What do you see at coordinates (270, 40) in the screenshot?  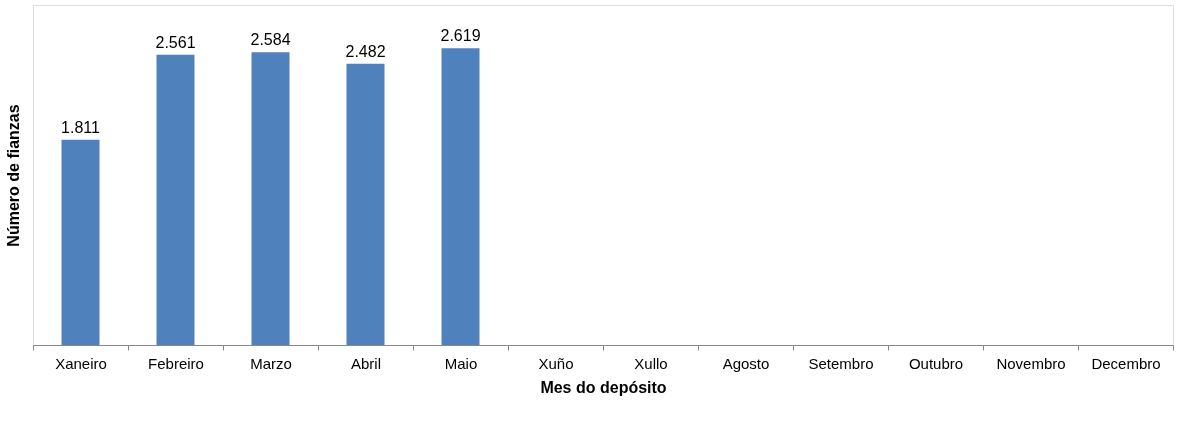 I see `data-label: 2.584` at bounding box center [270, 40].